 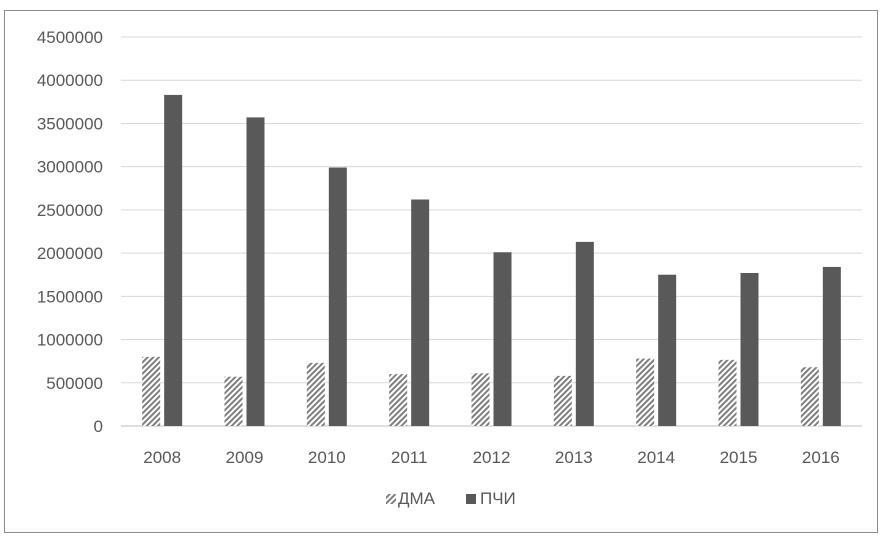 I want to click on y-tick-label: 2500000, so click(x=70, y=210).